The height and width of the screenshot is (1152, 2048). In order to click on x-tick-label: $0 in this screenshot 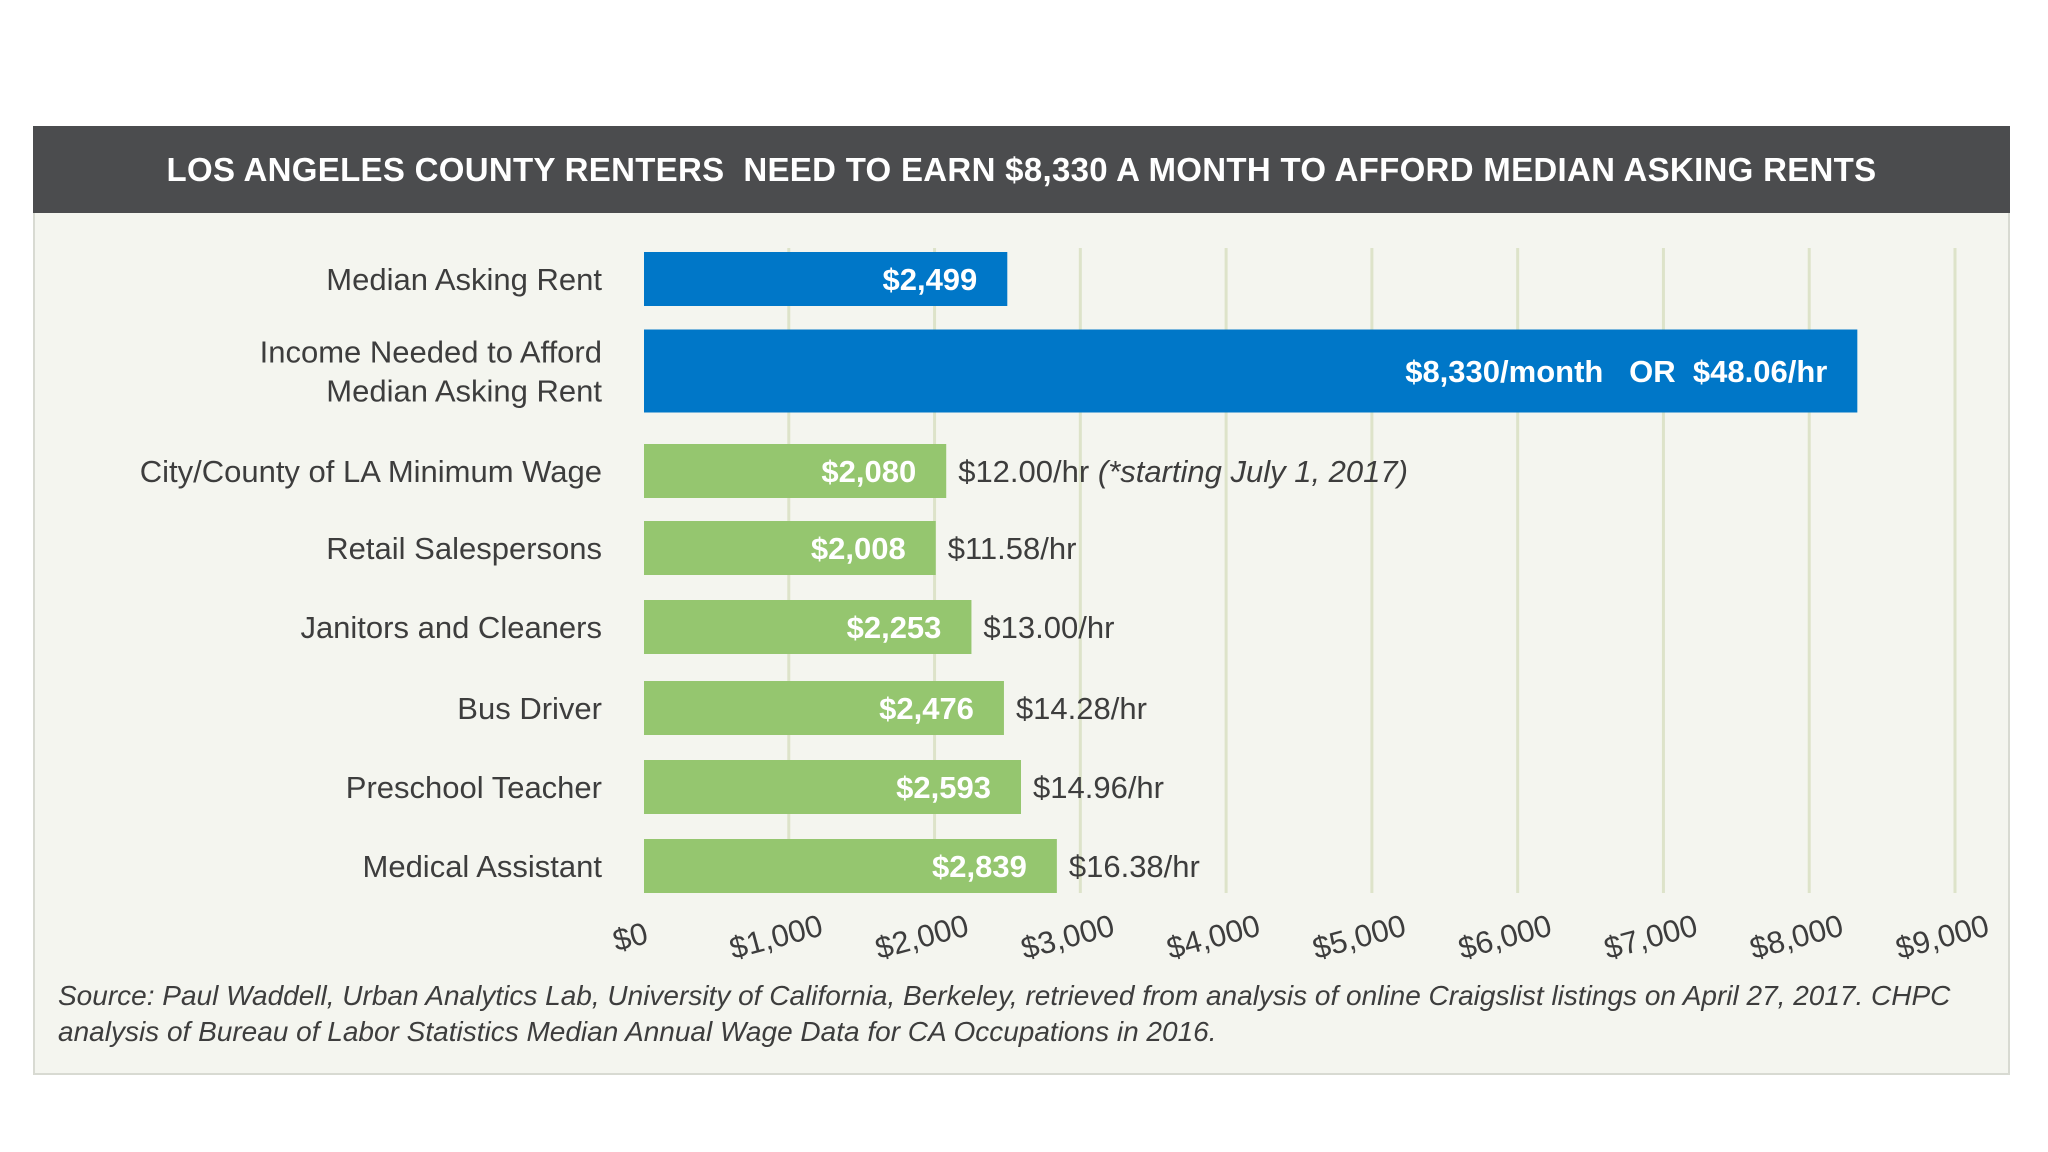, I will do `click(630, 936)`.